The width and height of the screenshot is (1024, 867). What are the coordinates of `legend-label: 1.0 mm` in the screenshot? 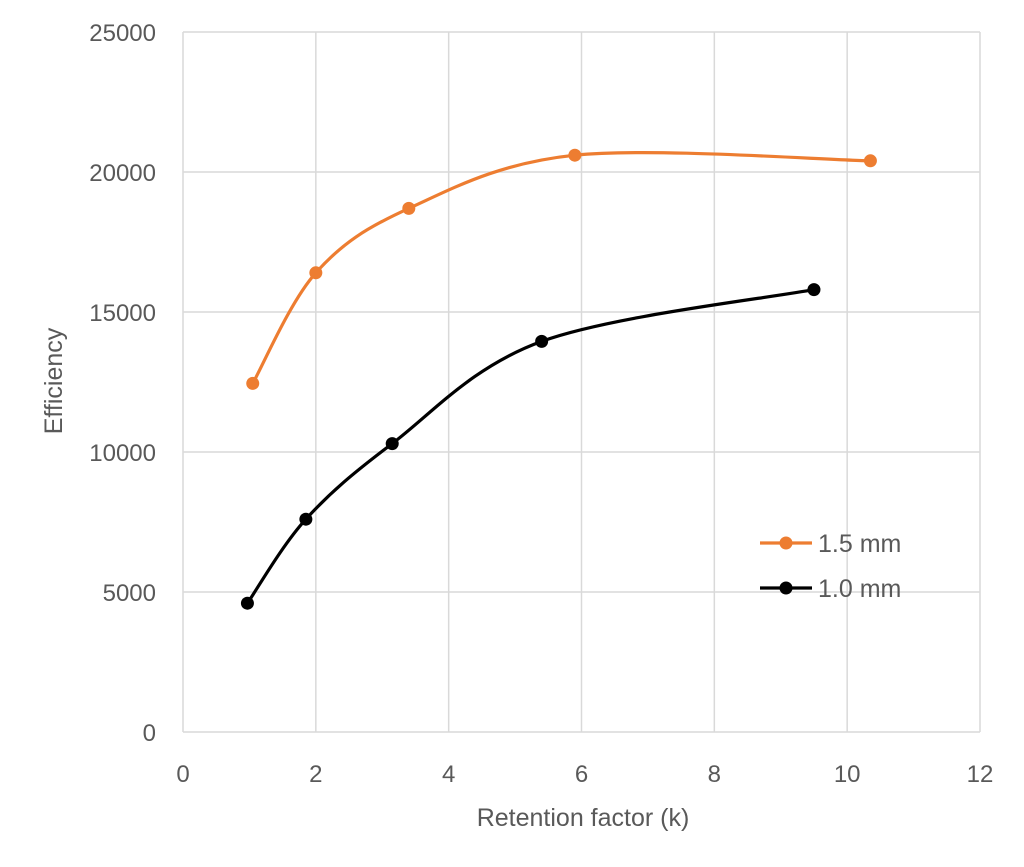 It's located at (859, 589).